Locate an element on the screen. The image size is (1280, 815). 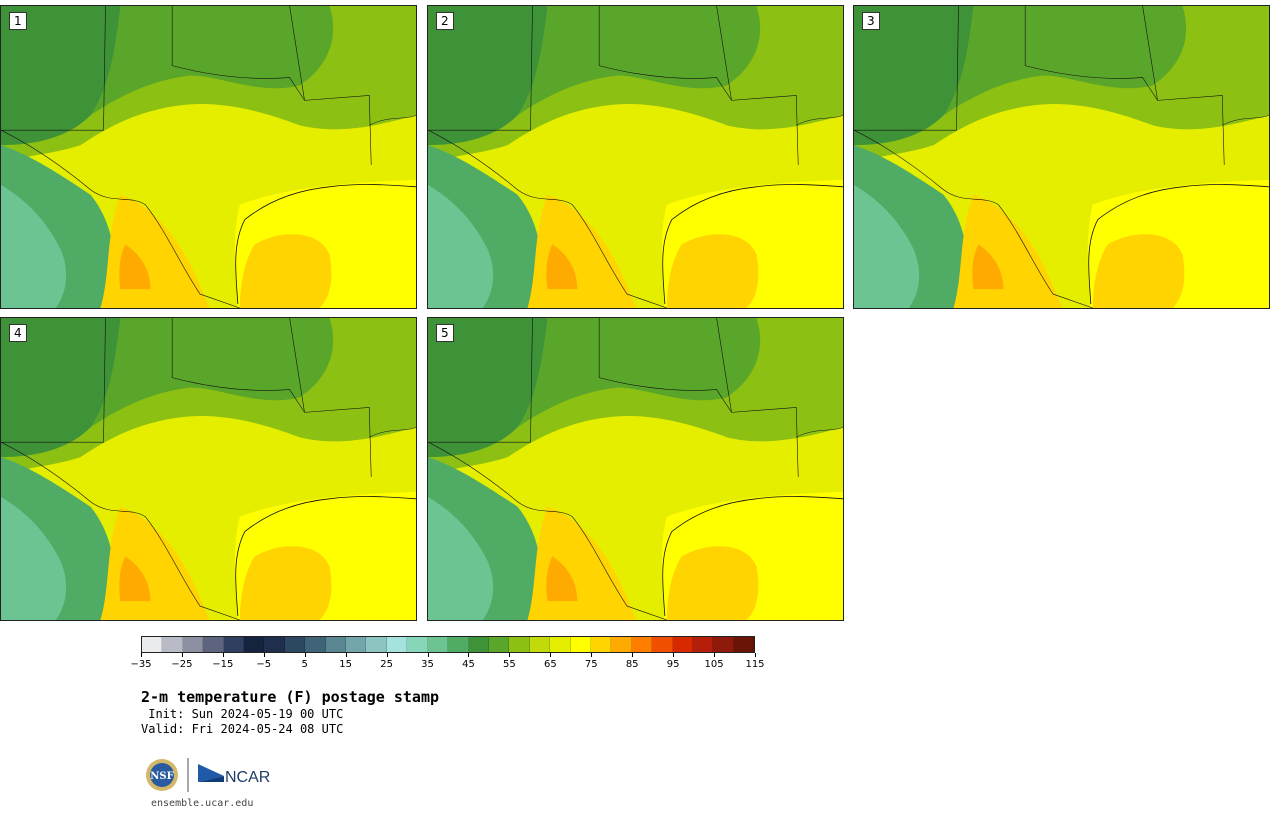
colorbar-ticks: −35 −25 −15 −5 5 15 25 35 45 55 65 75 85 95 105 115 is located at coordinates (447, 663).